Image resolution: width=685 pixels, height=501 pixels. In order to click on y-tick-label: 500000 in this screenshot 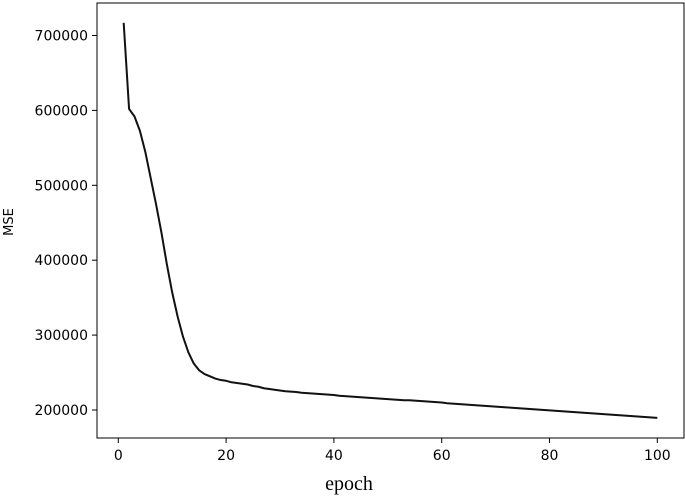, I will do `click(61, 186)`.